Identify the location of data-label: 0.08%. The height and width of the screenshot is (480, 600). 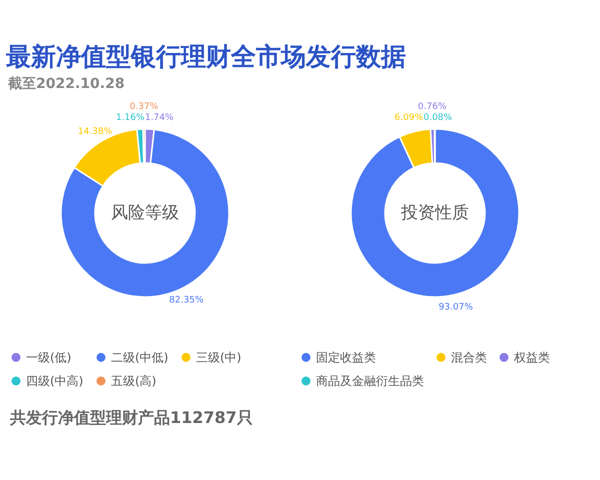
(438, 118).